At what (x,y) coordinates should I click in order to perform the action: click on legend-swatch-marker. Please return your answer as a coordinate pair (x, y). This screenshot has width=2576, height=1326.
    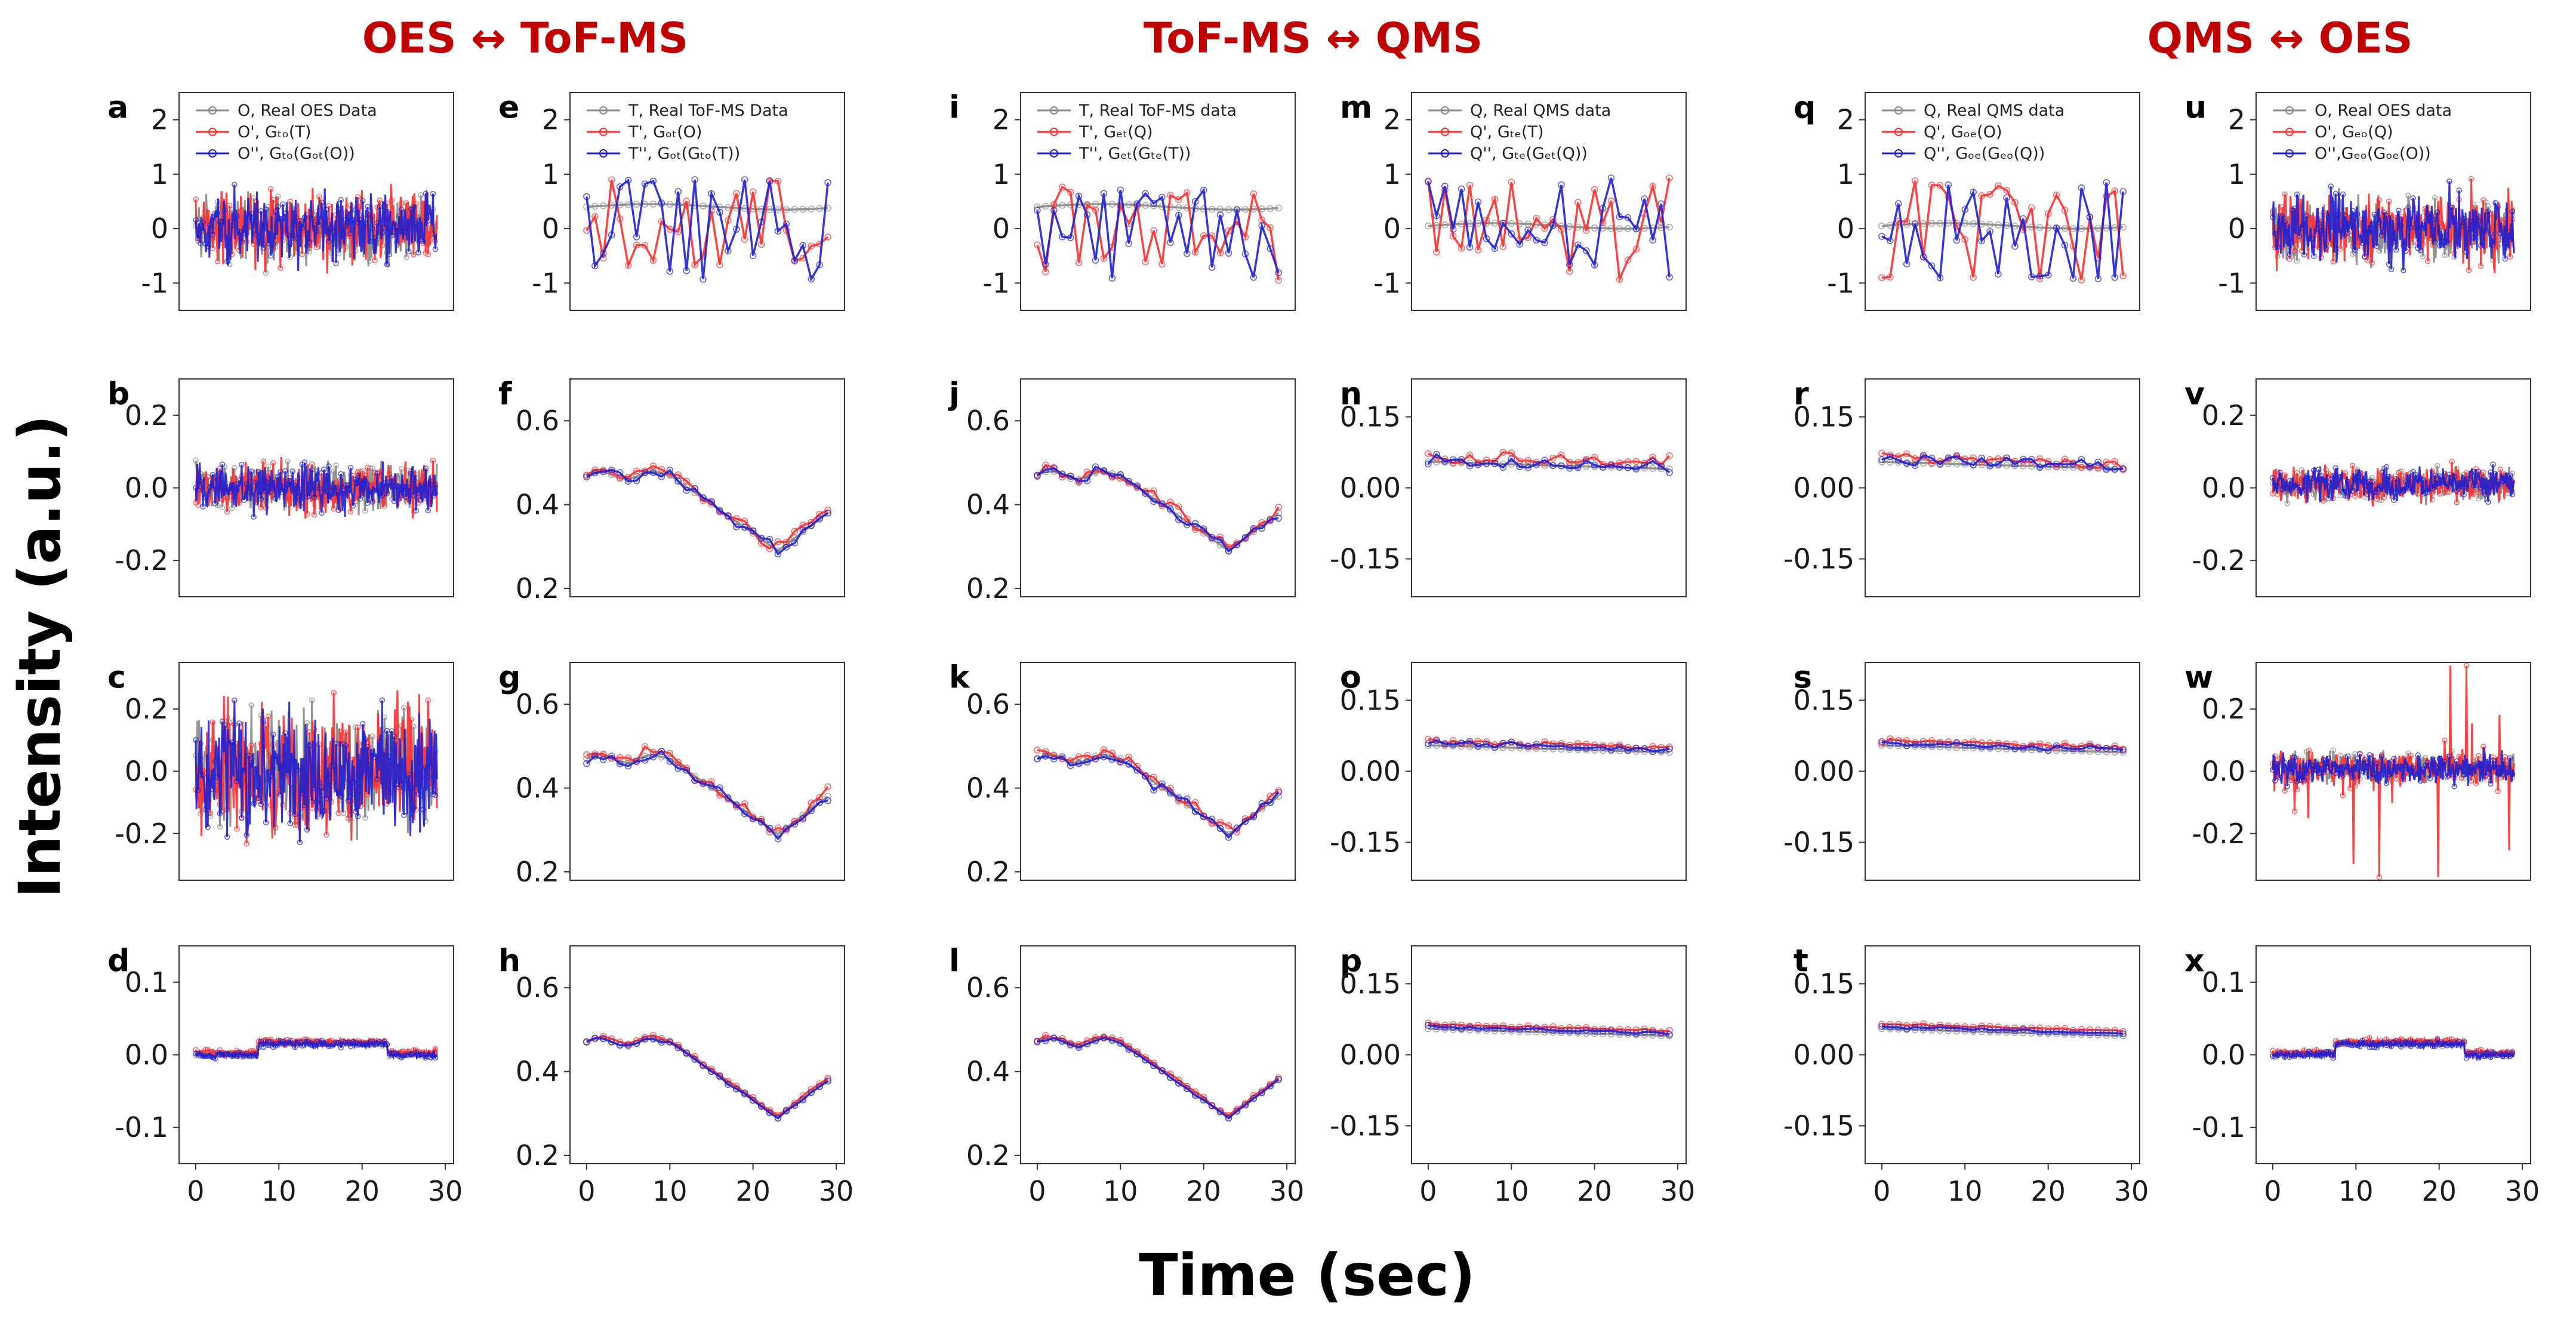
    Looking at the image, I should click on (1054, 132).